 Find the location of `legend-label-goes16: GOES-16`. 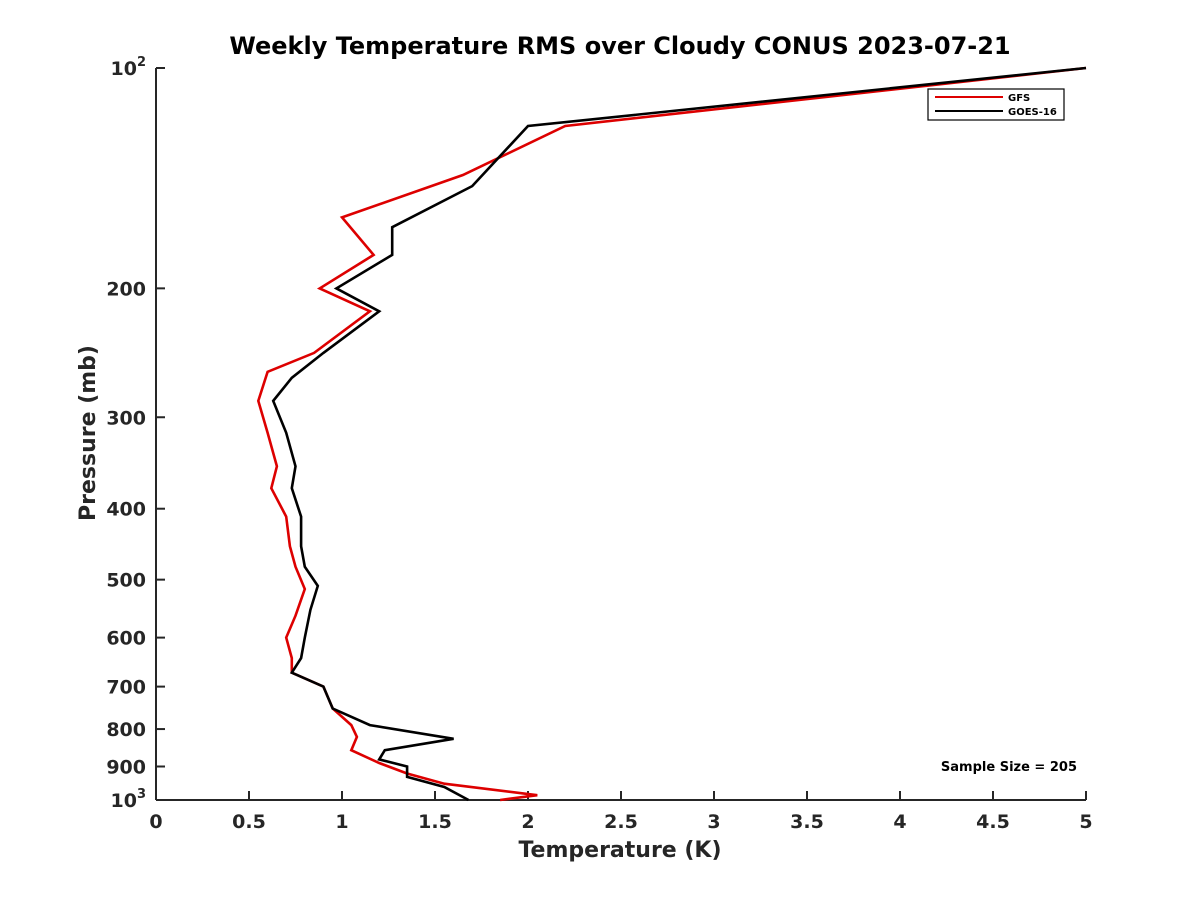

legend-label-goes16: GOES-16 is located at coordinates (1032, 112).